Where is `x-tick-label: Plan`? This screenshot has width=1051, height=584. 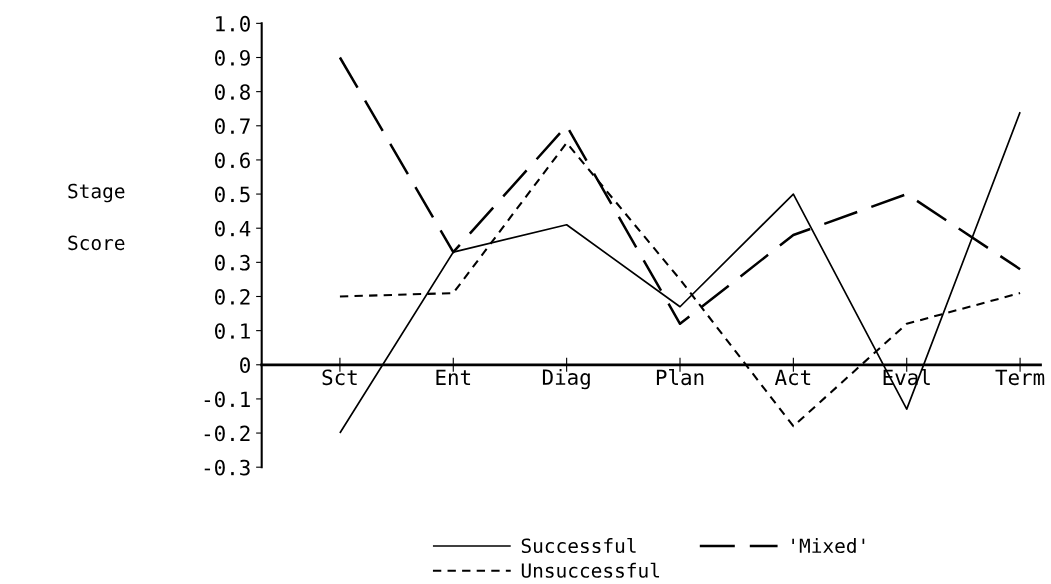
x-tick-label: Plan is located at coordinates (680, 377).